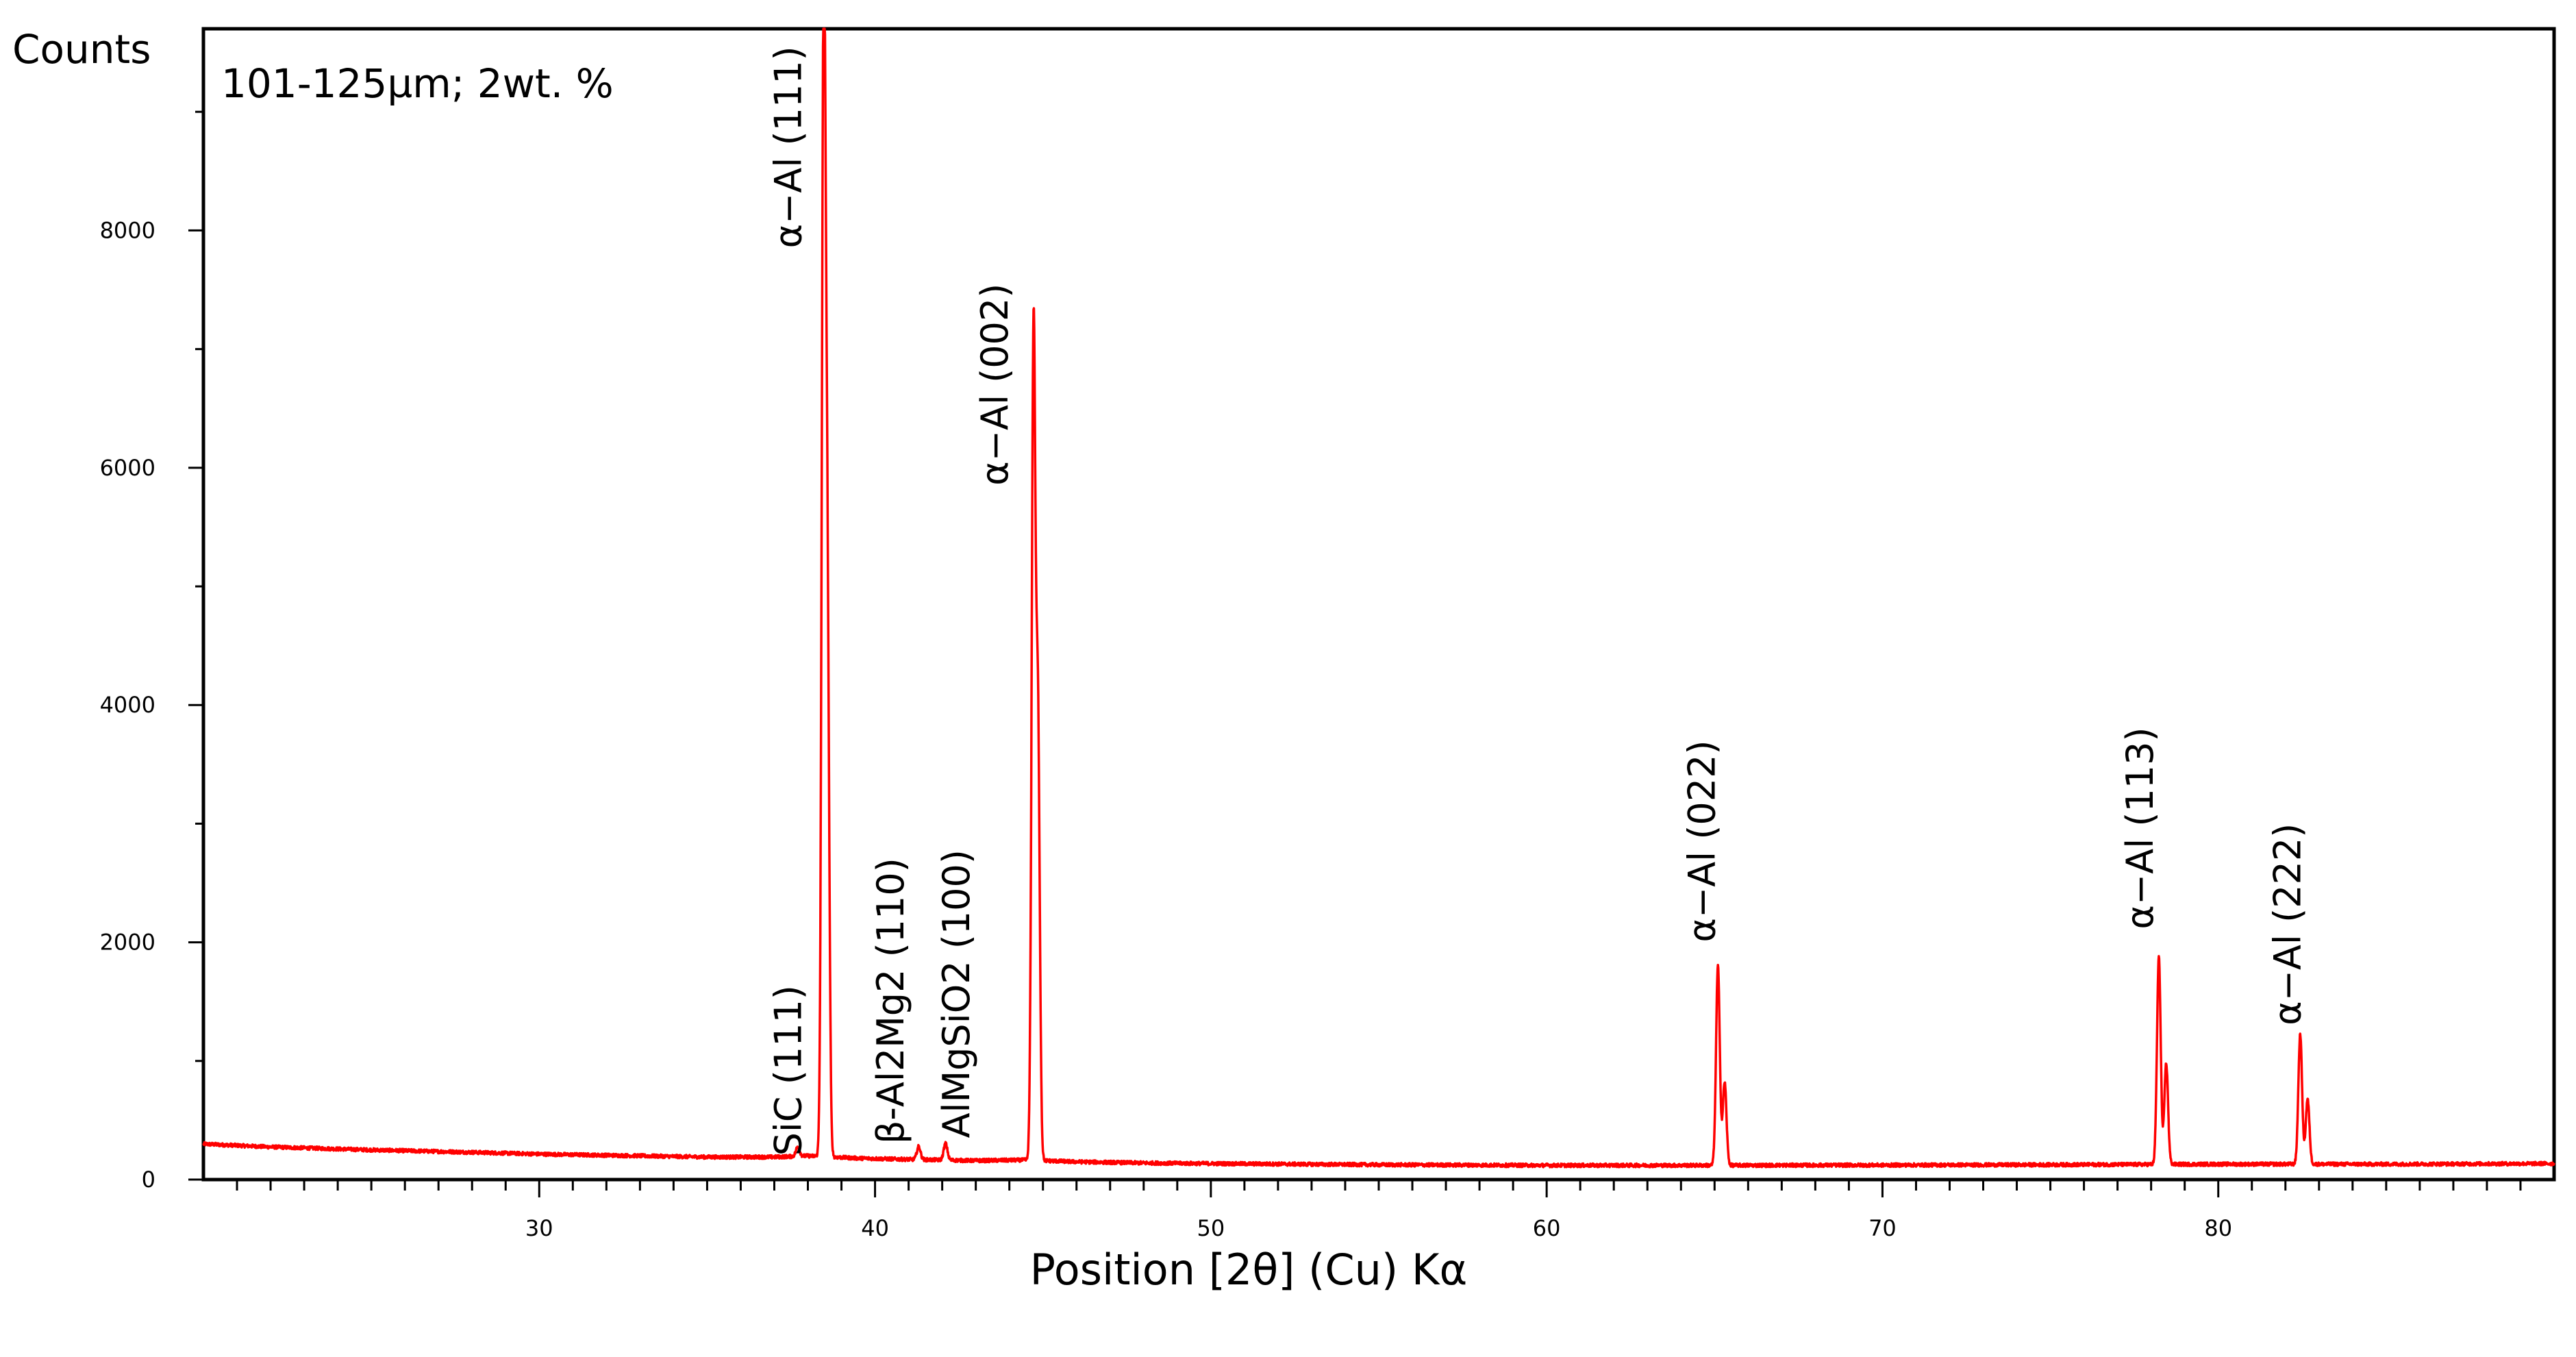 The image size is (2576, 1357). Describe the element at coordinates (81, 49) in the screenshot. I see `y-axis-title: Counts` at that location.